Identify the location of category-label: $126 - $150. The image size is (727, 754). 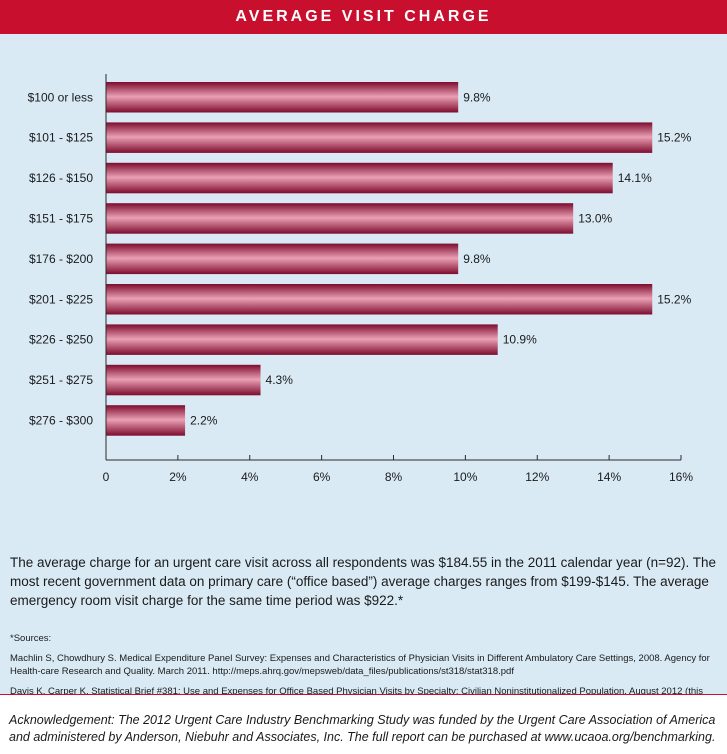
(61, 178).